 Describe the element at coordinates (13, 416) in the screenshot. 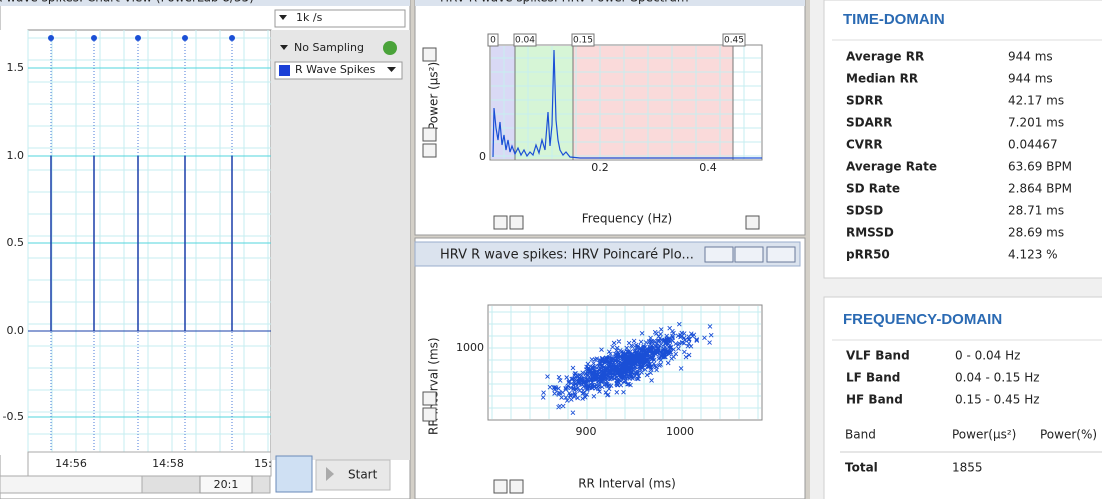

I see `y-tick-label: -0.5` at that location.